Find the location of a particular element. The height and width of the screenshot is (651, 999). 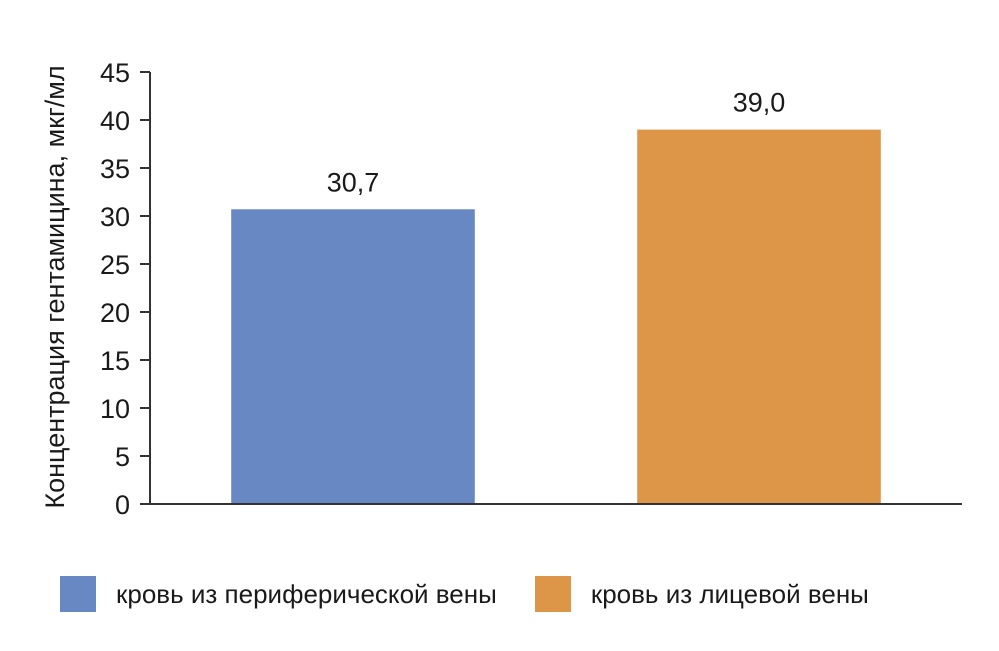

legend-item-peripheral: кровь из периферической вены is located at coordinates (278, 594).